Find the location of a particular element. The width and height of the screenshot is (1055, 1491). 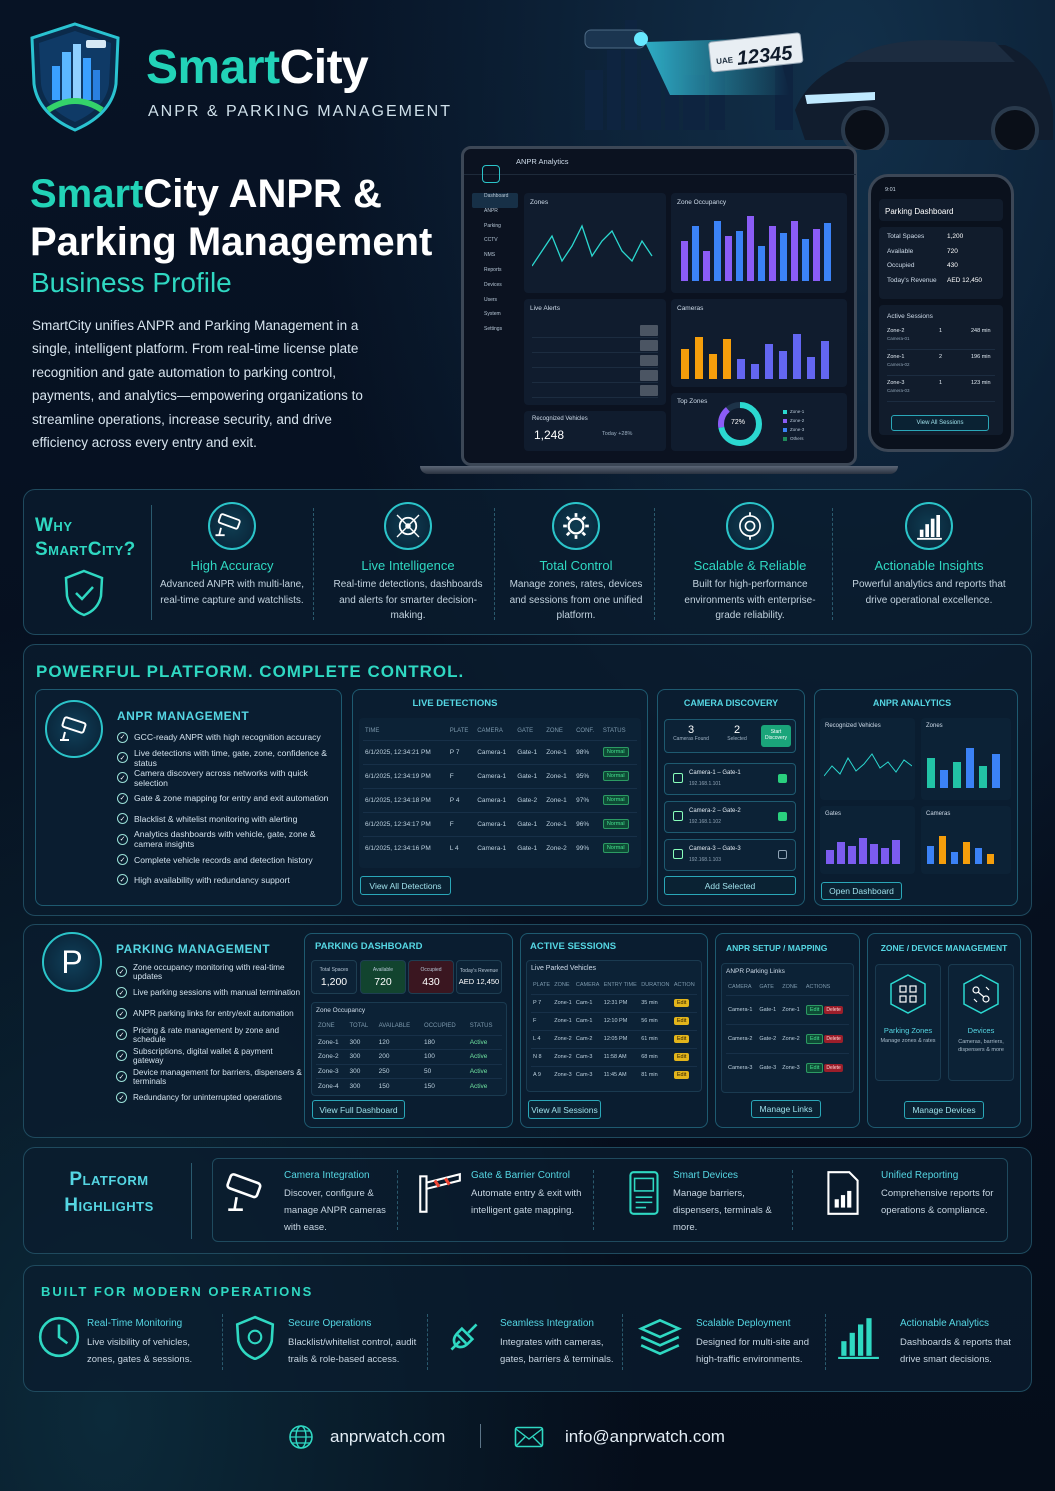

analytics-zone-bar is located at coordinates (957, 775).